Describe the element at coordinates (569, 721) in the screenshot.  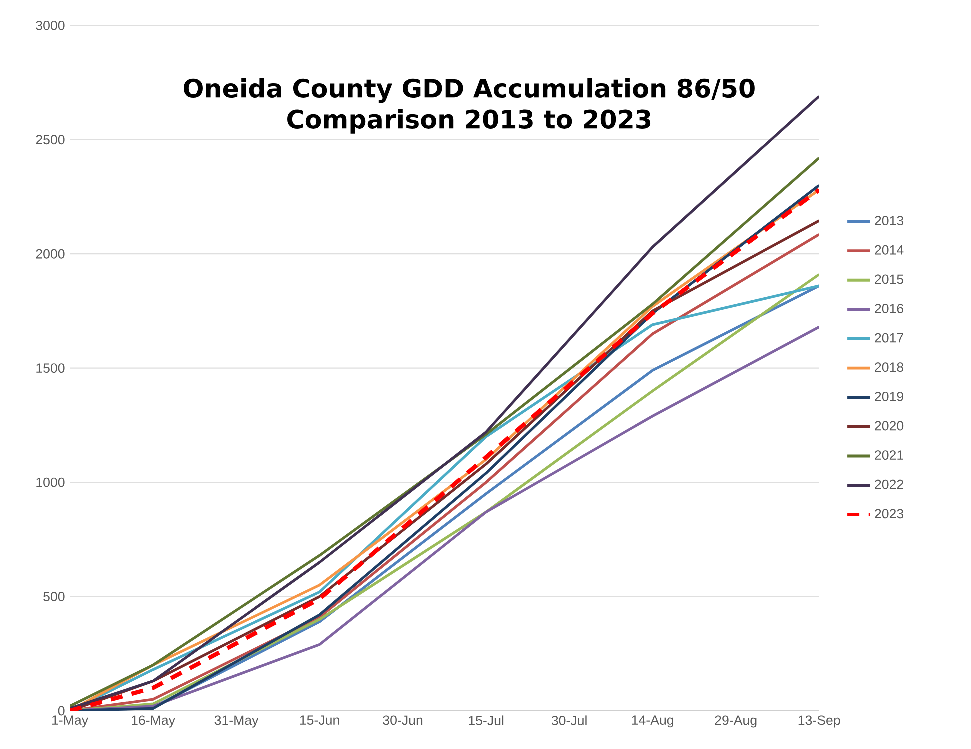
I see `x-tick-label: 30-Jul` at that location.